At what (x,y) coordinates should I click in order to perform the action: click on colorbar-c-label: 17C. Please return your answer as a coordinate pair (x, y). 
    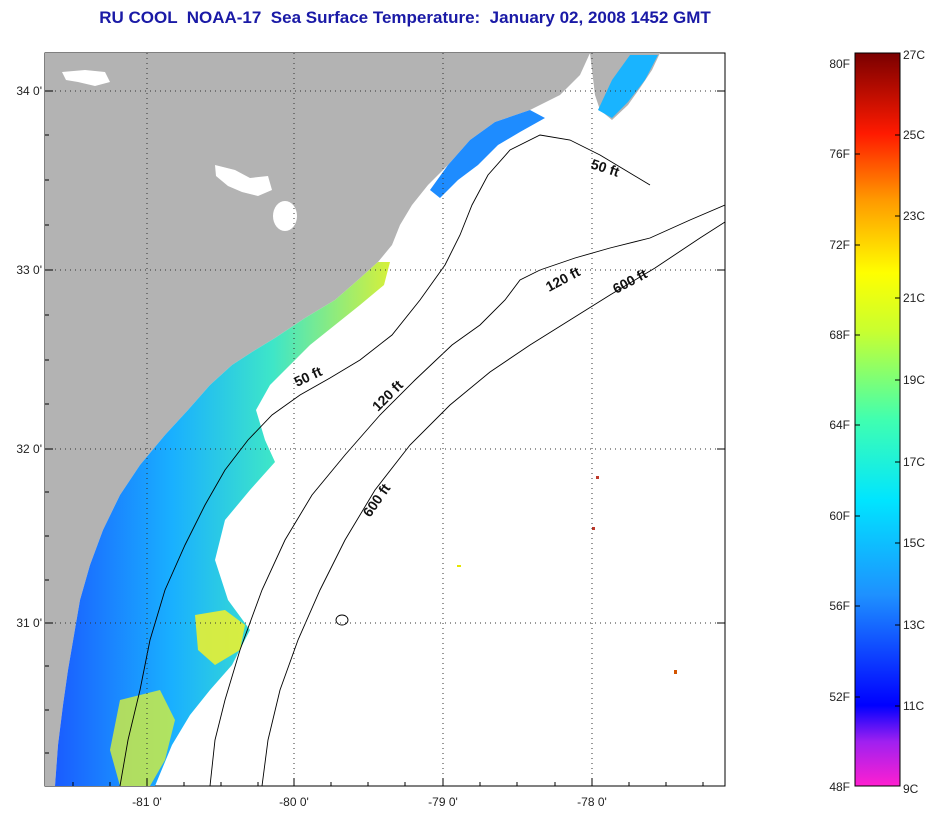
    Looking at the image, I should click on (914, 462).